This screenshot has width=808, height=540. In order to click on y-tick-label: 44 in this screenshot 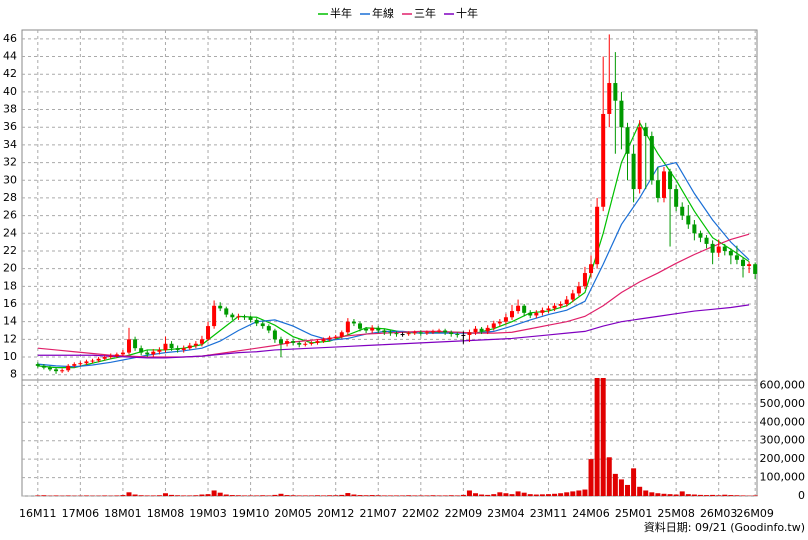, I will do `click(10, 56)`.